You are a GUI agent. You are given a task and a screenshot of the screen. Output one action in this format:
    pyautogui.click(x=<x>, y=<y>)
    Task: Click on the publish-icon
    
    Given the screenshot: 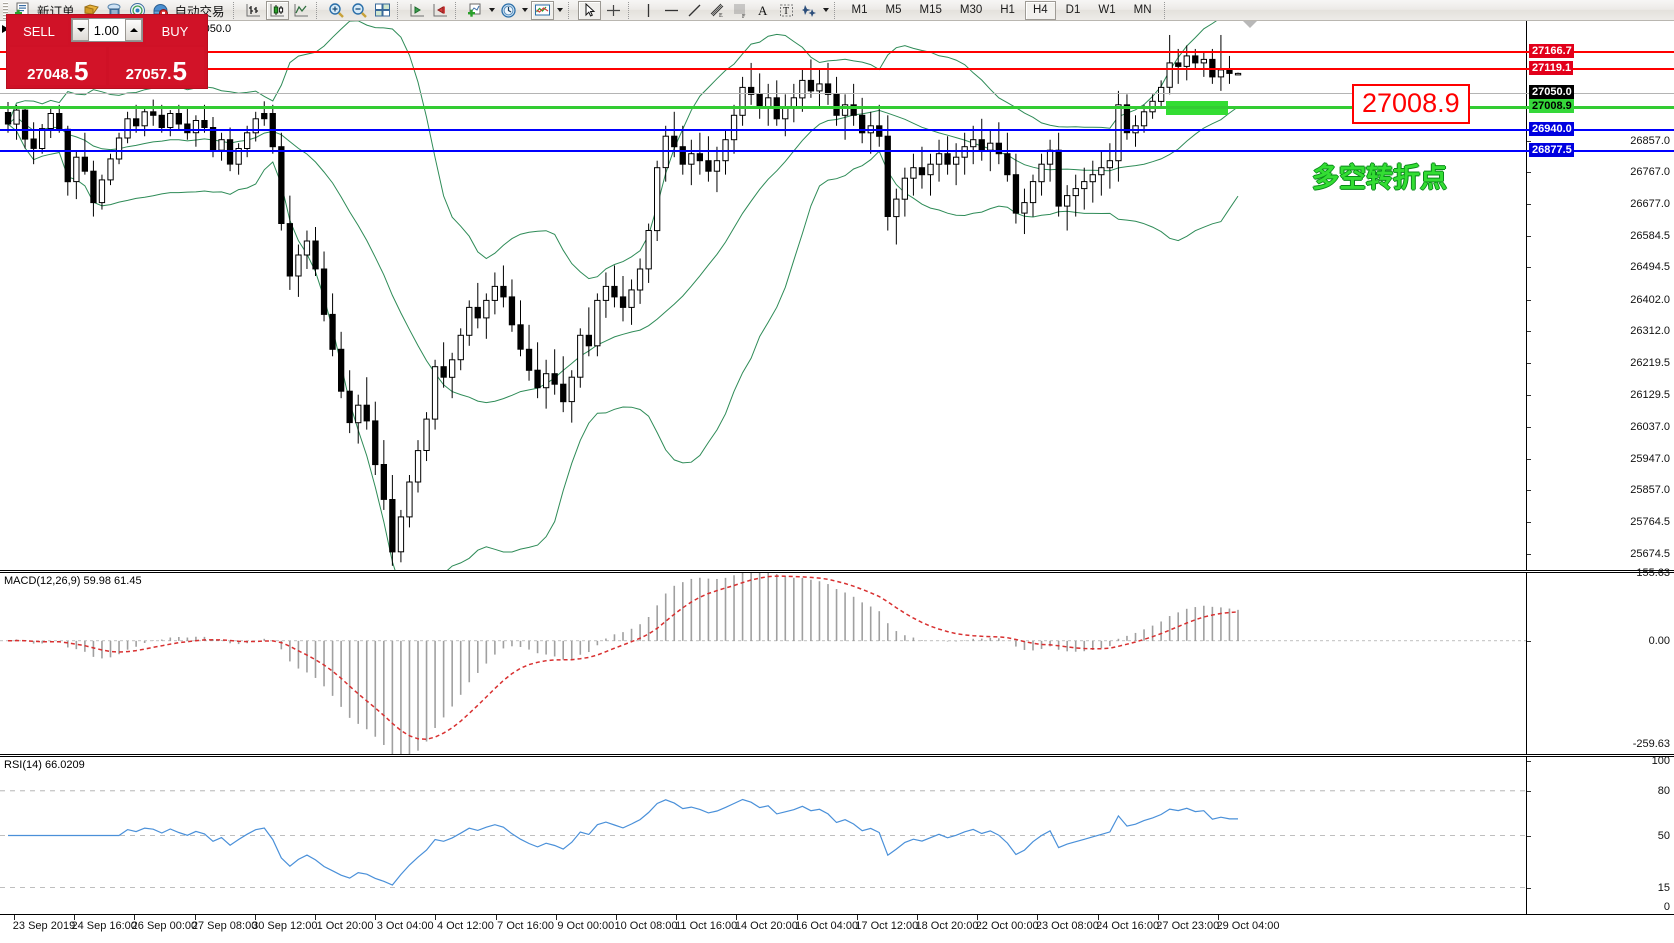 What is the action you would take?
    pyautogui.click(x=114, y=10)
    